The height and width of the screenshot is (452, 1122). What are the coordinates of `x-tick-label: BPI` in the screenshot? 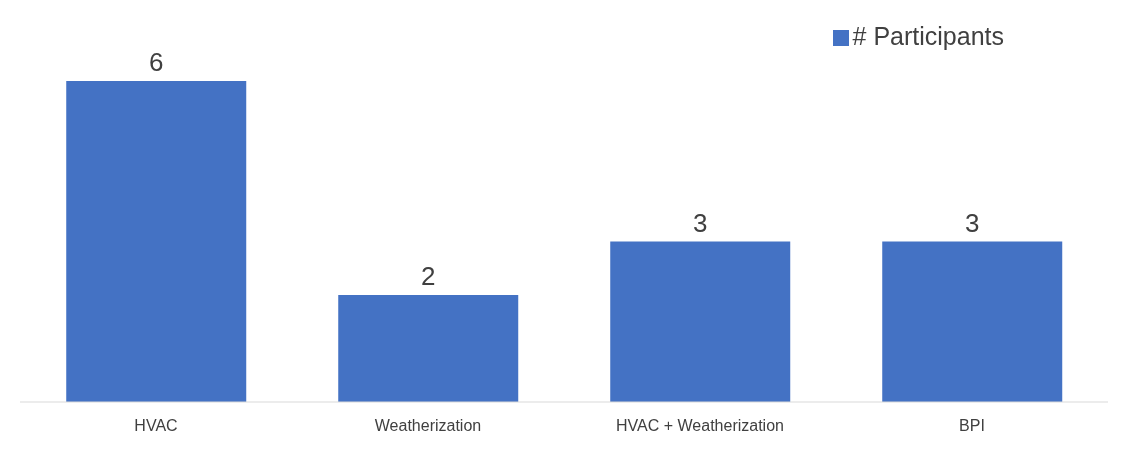 It's located at (972, 426).